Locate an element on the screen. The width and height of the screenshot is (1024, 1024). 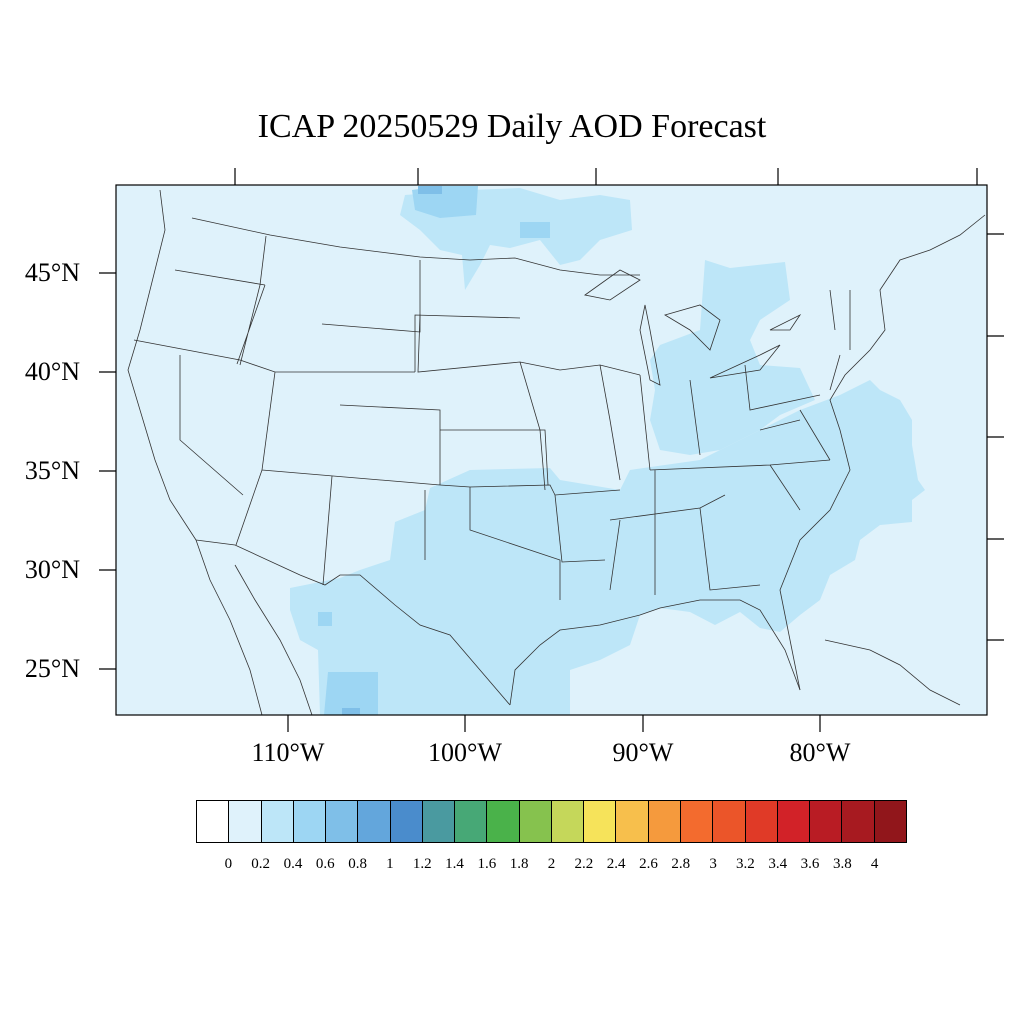
colorbar-tick-label: 3.4 is located at coordinates (778, 864).